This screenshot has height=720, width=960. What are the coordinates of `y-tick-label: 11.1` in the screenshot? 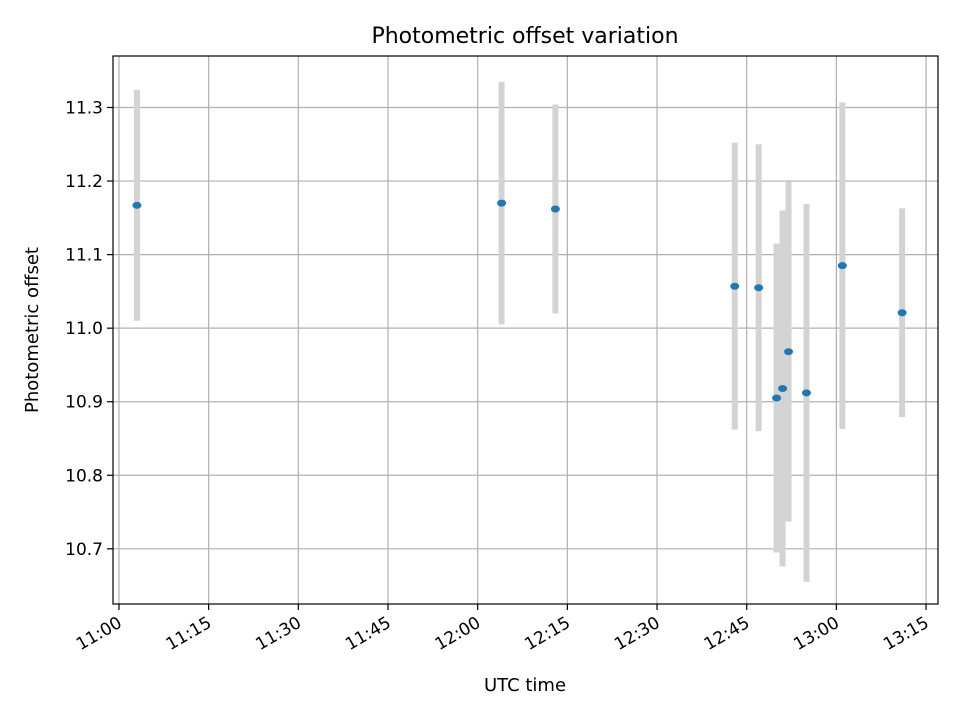 It's located at (84, 256).